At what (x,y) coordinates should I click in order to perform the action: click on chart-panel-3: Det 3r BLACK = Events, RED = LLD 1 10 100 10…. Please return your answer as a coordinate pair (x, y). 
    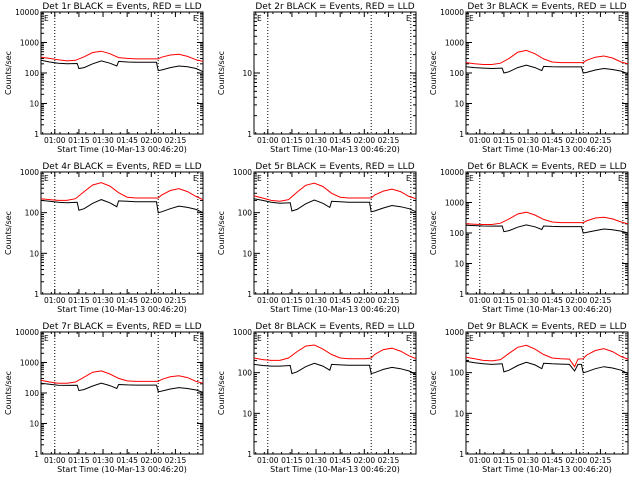
    Looking at the image, I should click on (529, 78).